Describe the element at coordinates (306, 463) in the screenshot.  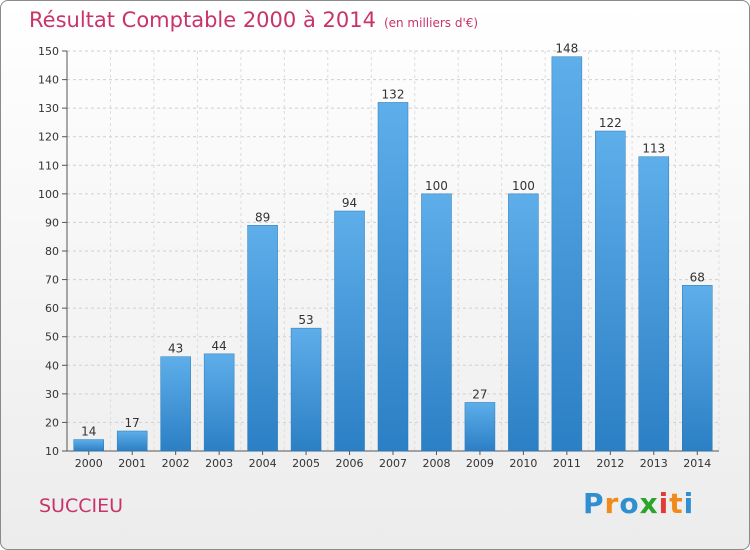
I see `x-tick-label: 2005` at that location.